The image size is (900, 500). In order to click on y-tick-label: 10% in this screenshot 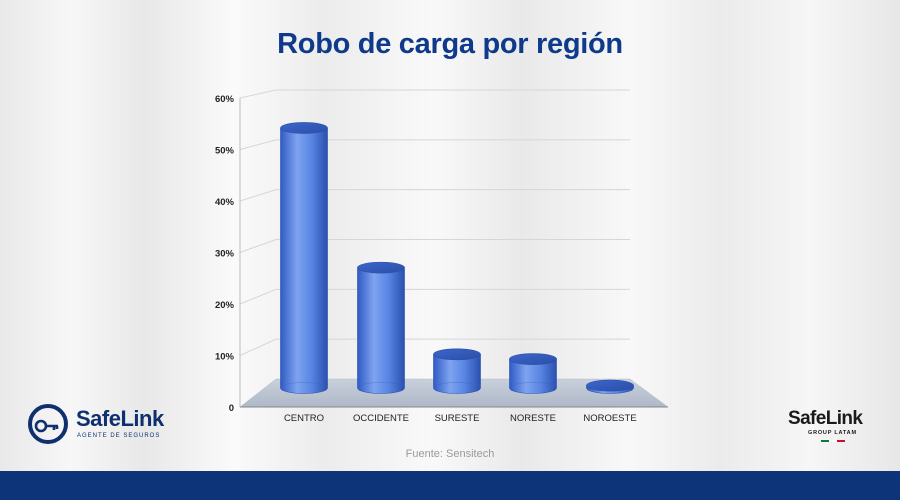, I will do `click(225, 357)`.